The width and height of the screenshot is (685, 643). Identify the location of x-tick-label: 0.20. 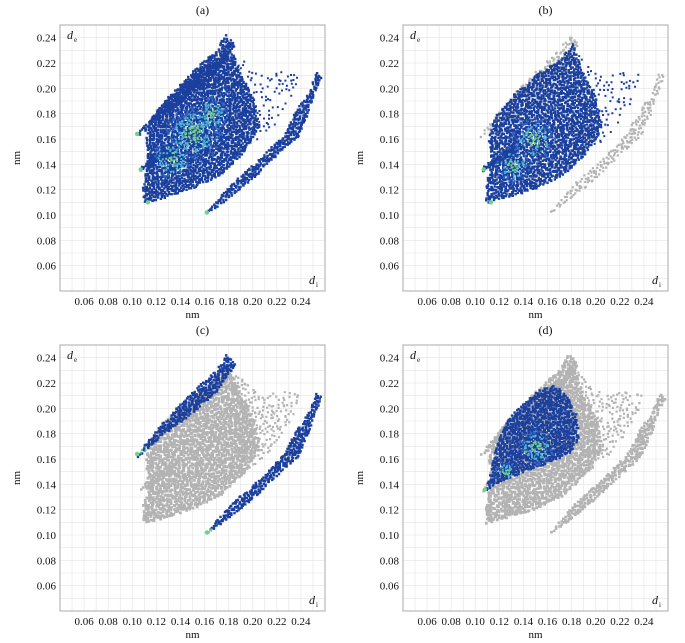
(596, 302).